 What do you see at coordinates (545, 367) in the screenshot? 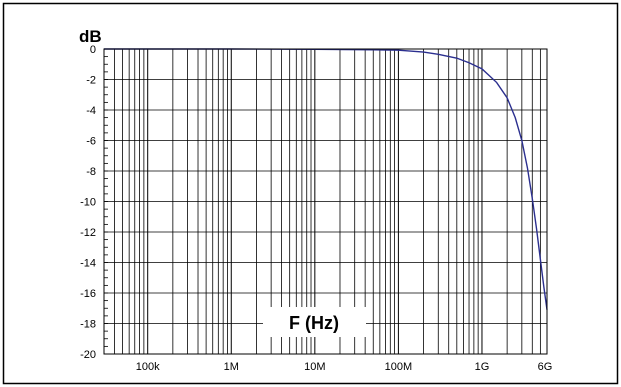
I see `x-tick-label: 6G` at bounding box center [545, 367].